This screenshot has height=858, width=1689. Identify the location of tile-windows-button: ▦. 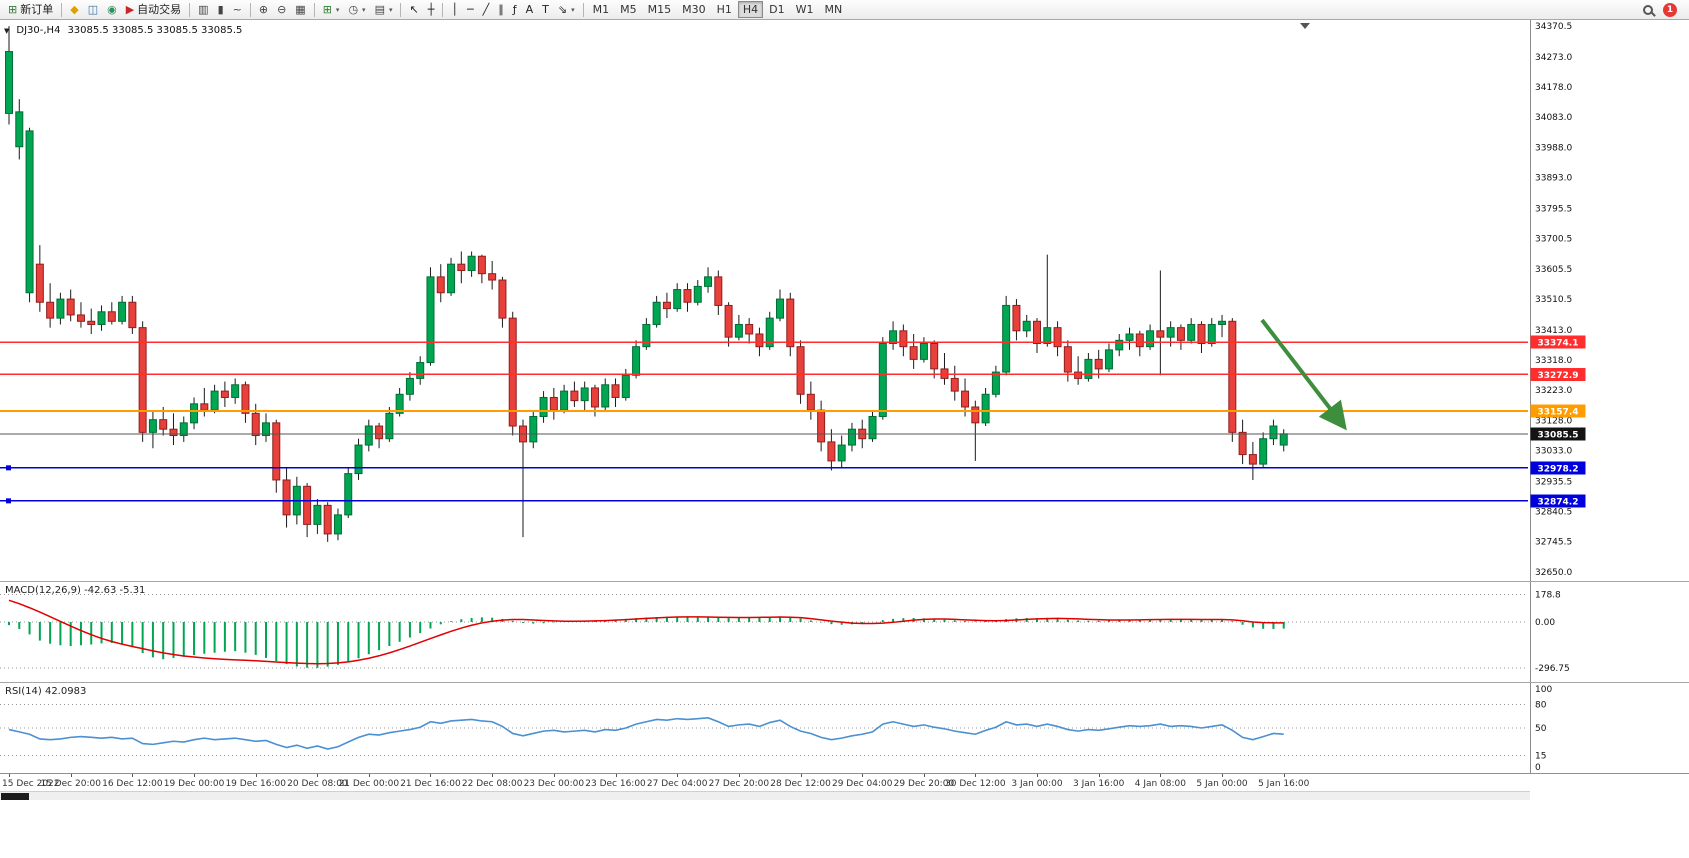
(300, 9).